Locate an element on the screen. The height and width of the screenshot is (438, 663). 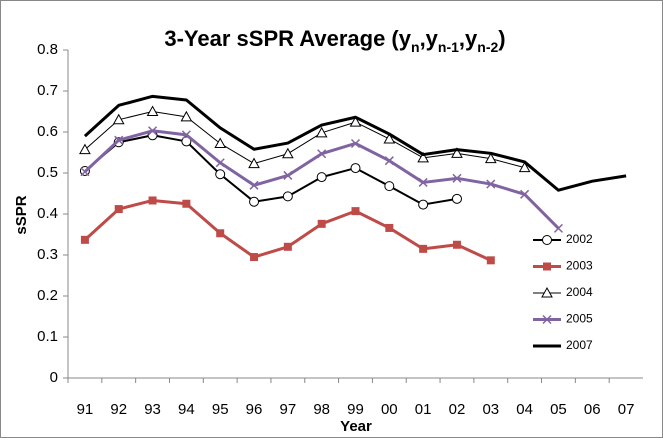
title-part: ) is located at coordinates (501, 38).